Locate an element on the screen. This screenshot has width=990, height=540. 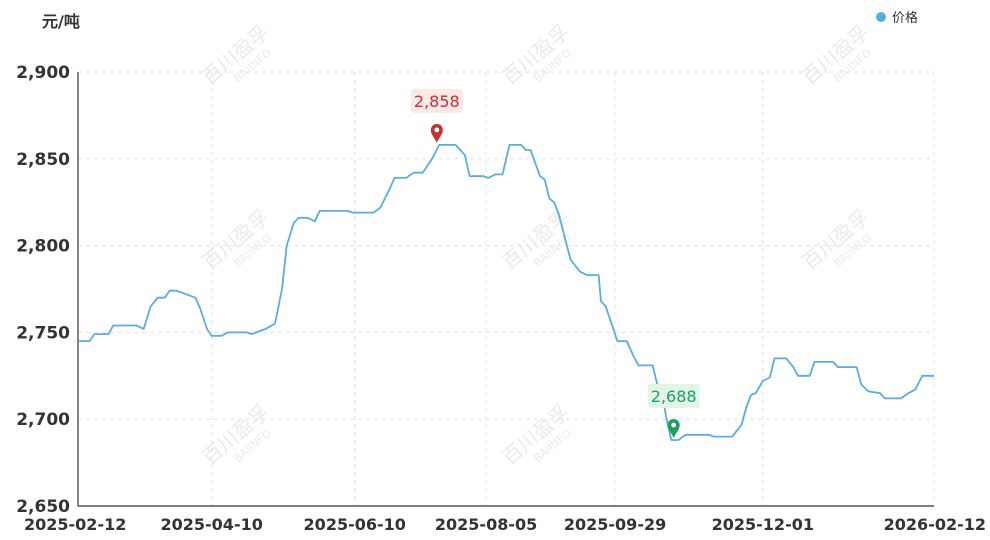
legend-label-price: 价格 is located at coordinates (905, 18).